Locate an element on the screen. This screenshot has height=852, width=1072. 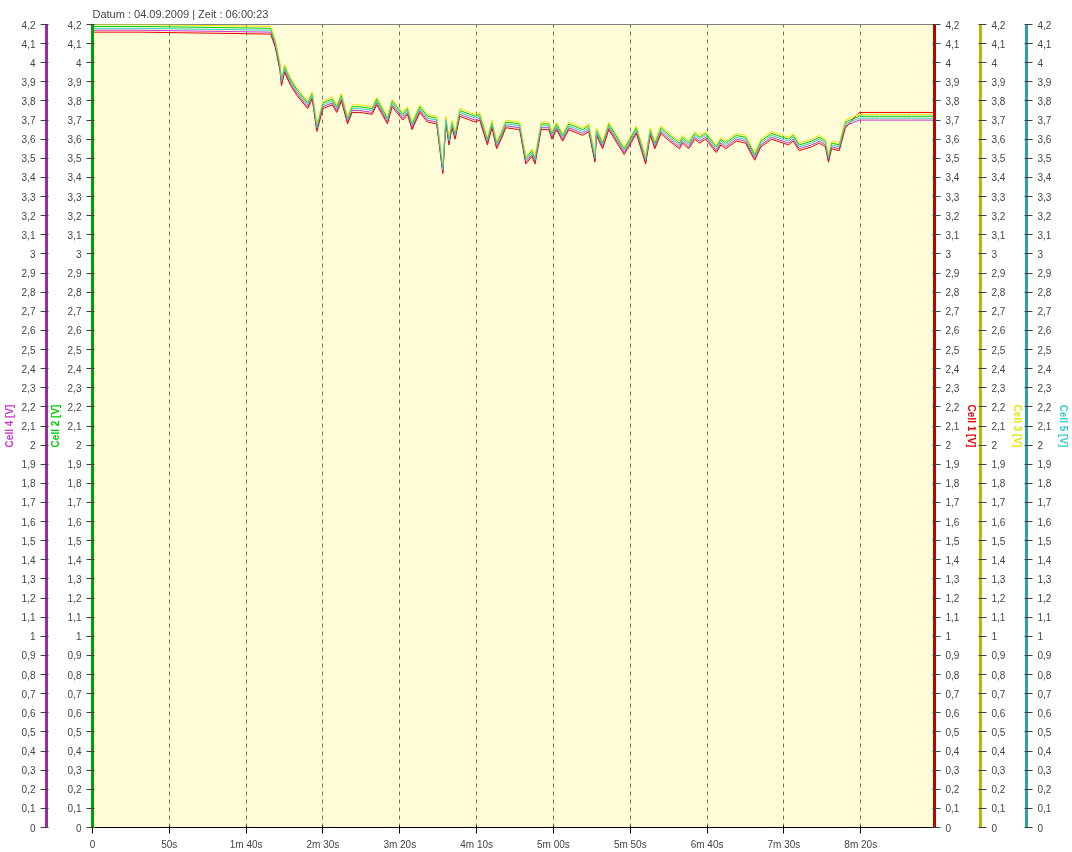
text: 0,4 is located at coordinates (1044, 752).